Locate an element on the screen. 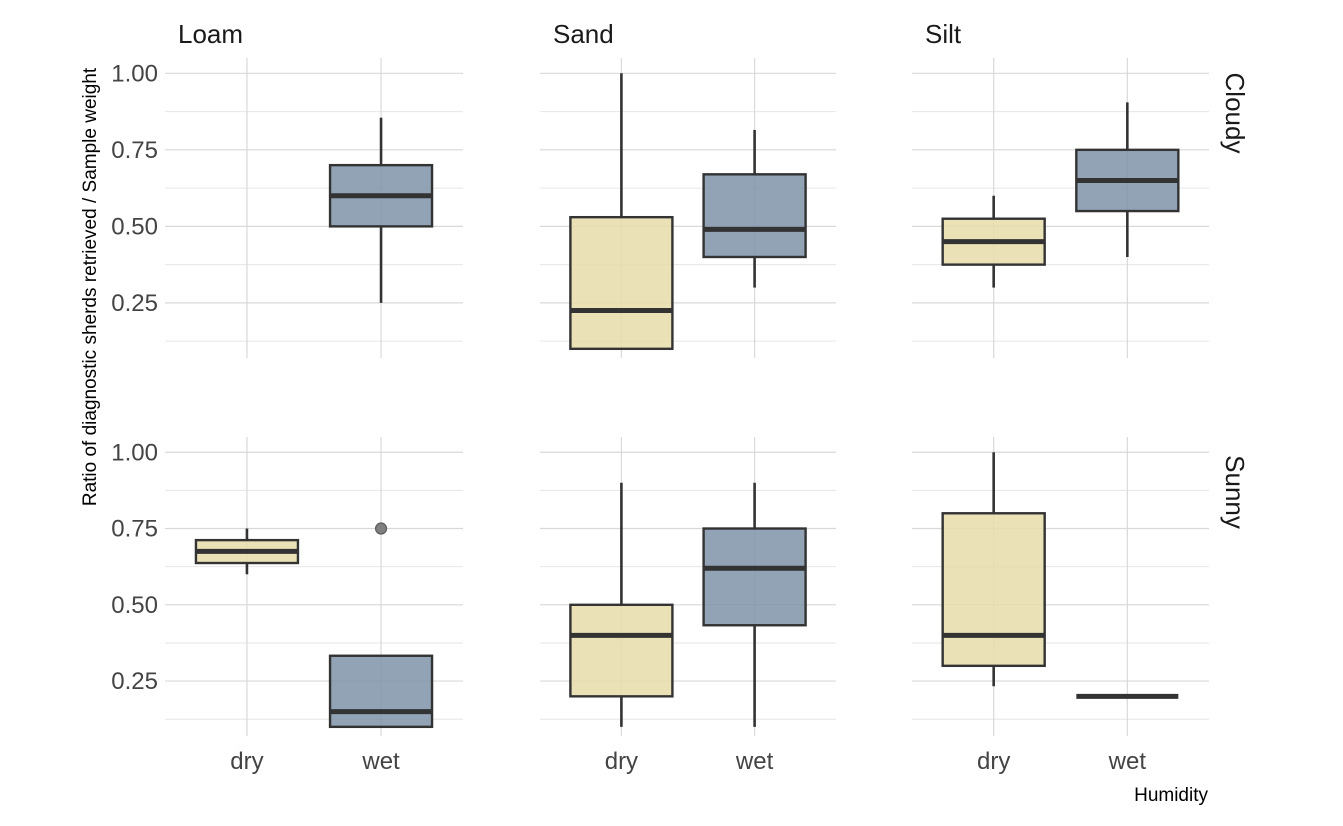 This screenshot has width=1343, height=826. facet-label-loam: Loam is located at coordinates (210, 34).